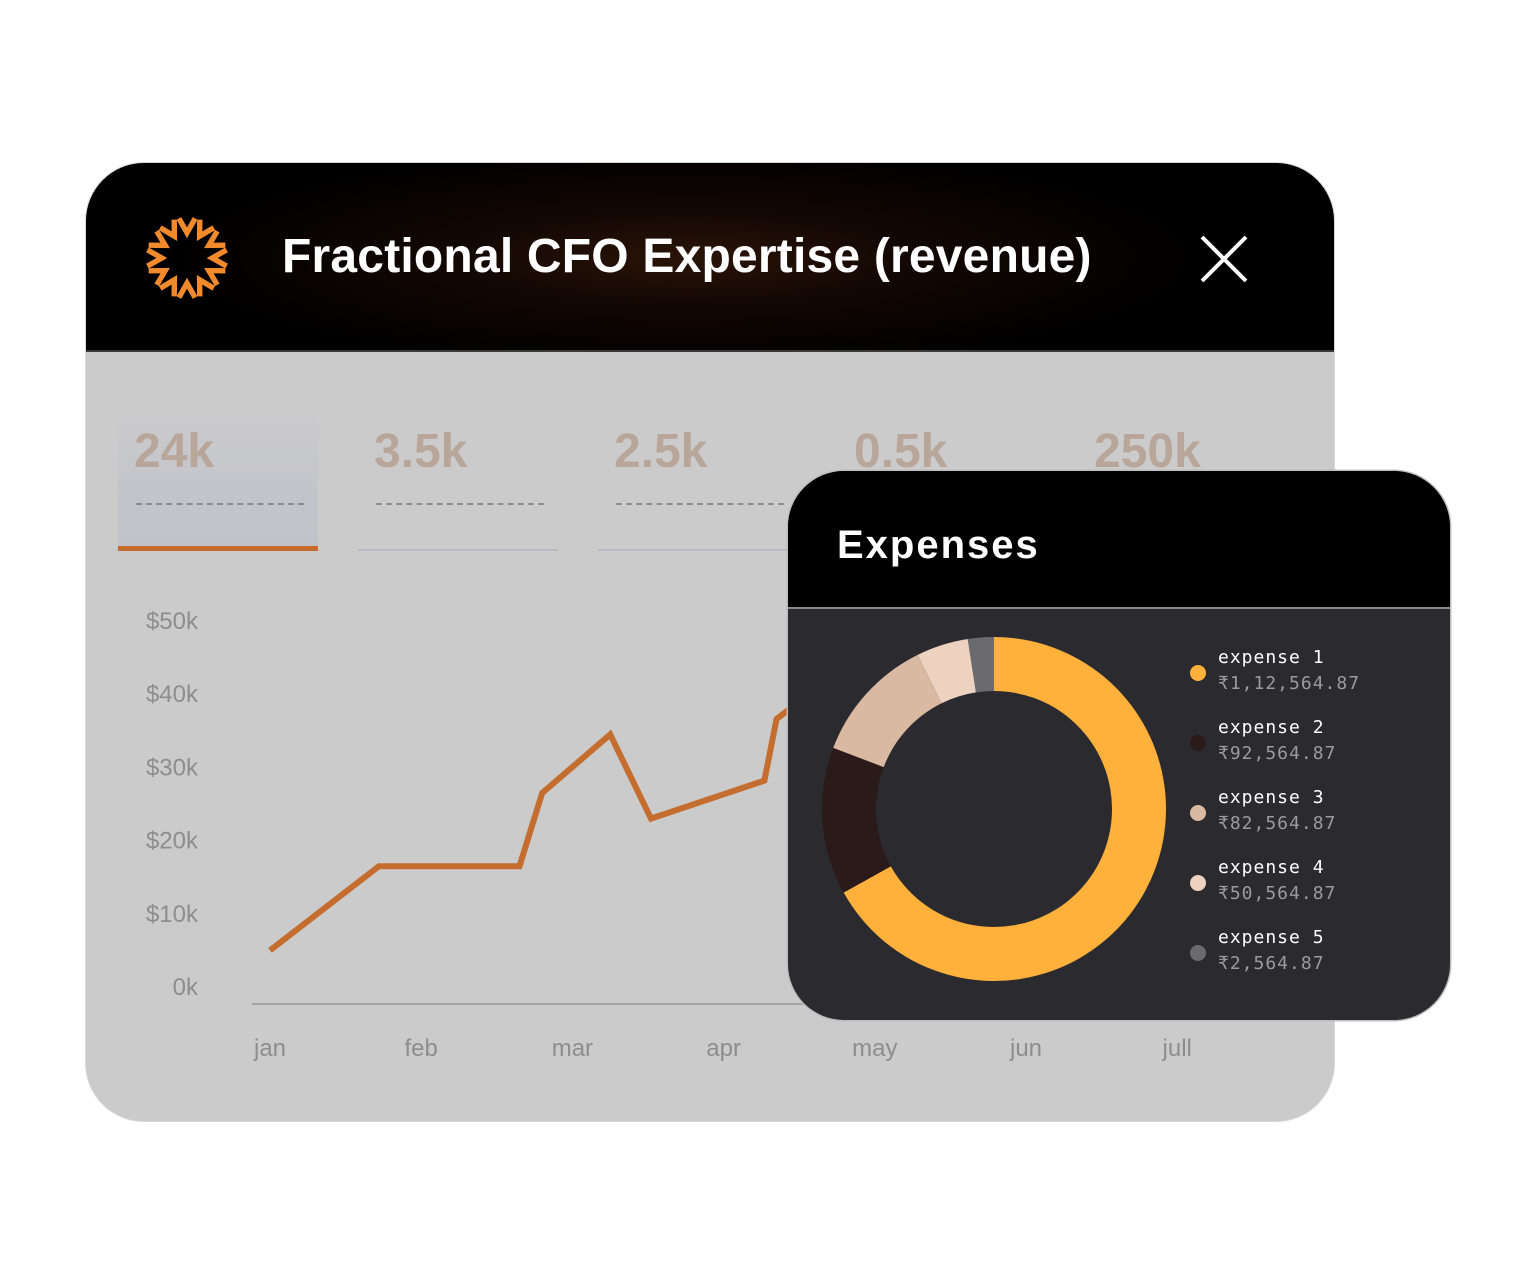 Image resolution: width=1516 pixels, height=1286 pixels. Describe the element at coordinates (172, 841) in the screenshot. I see `y-tick-label: $20k` at that location.